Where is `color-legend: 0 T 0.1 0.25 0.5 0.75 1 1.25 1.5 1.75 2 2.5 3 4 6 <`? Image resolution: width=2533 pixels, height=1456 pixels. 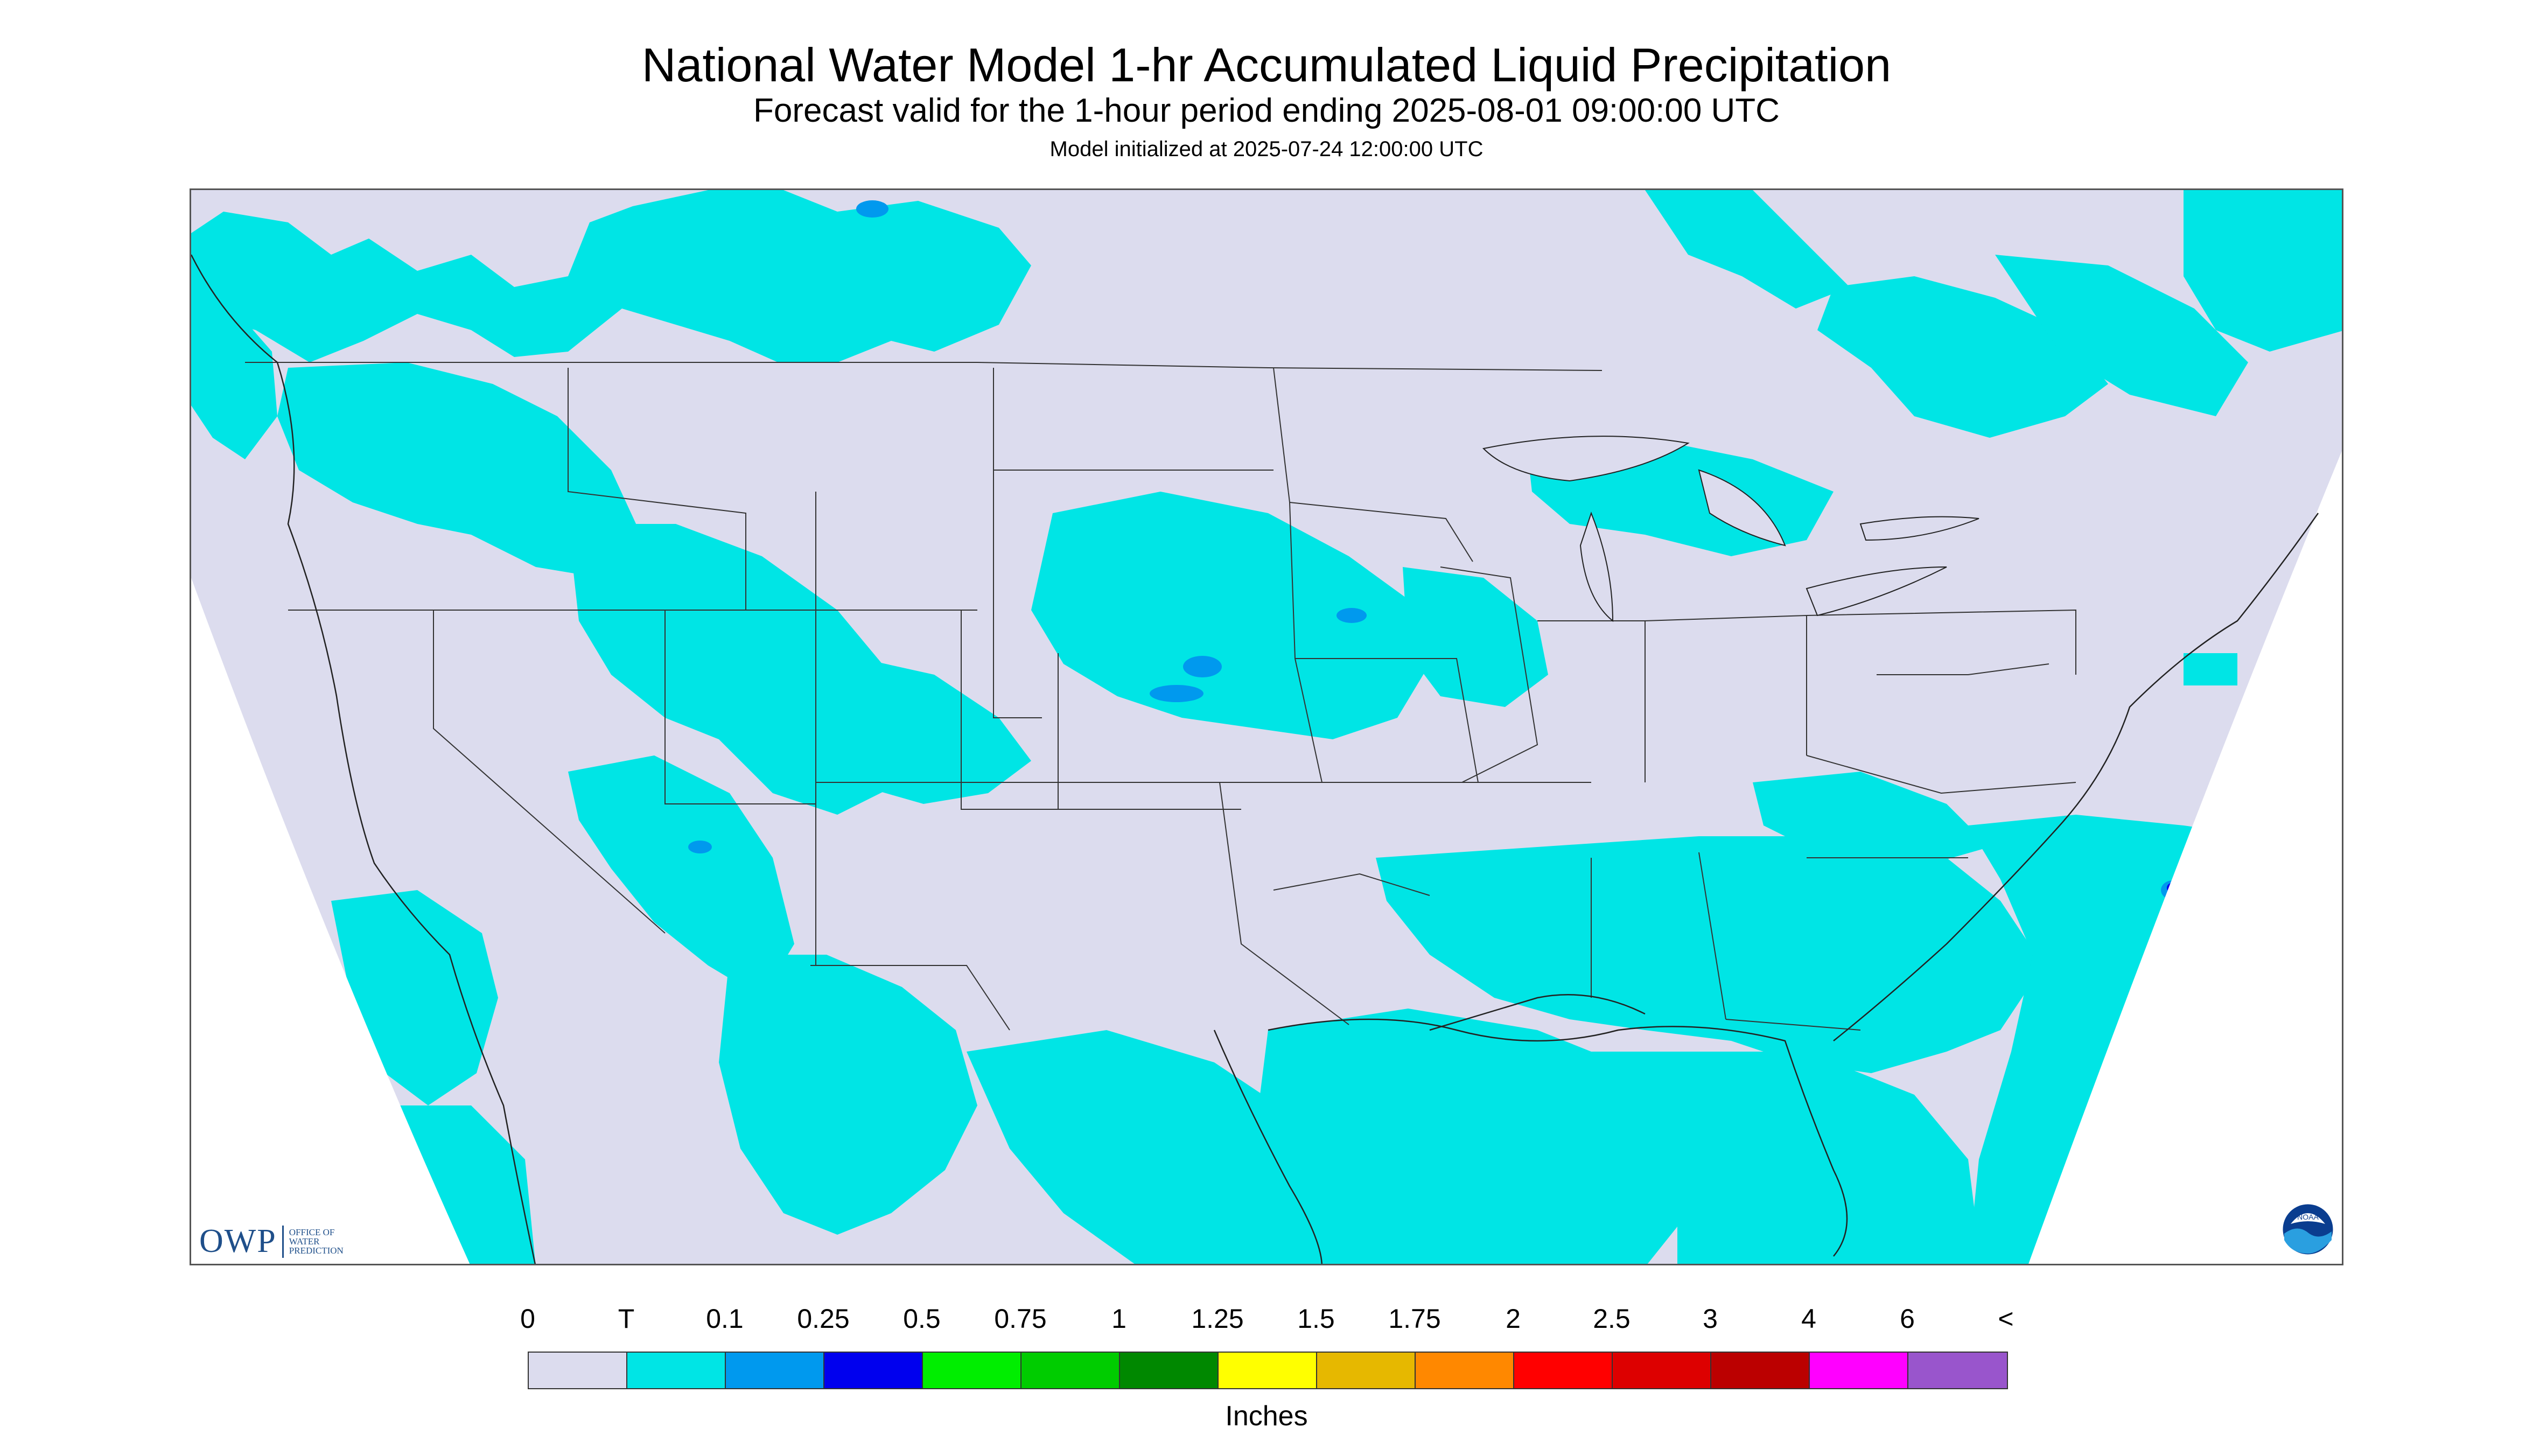 color-legend: 0 T 0.1 0.25 0.5 0.75 1 1.25 1.5 1.75 2 2.5 3 4 6 < is located at coordinates (1267, 1346).